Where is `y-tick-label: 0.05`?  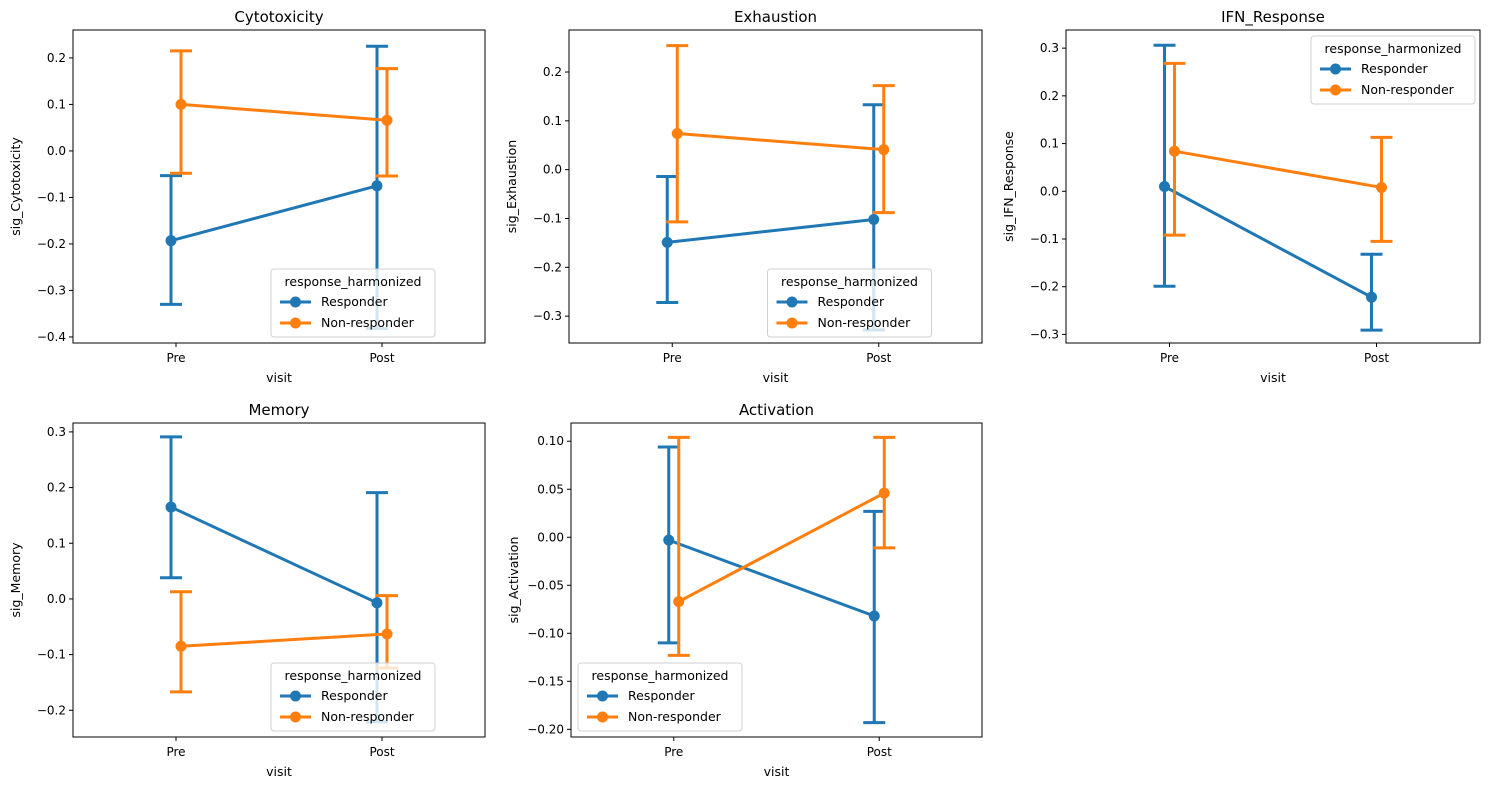
y-tick-label: 0.05 is located at coordinates (550, 489).